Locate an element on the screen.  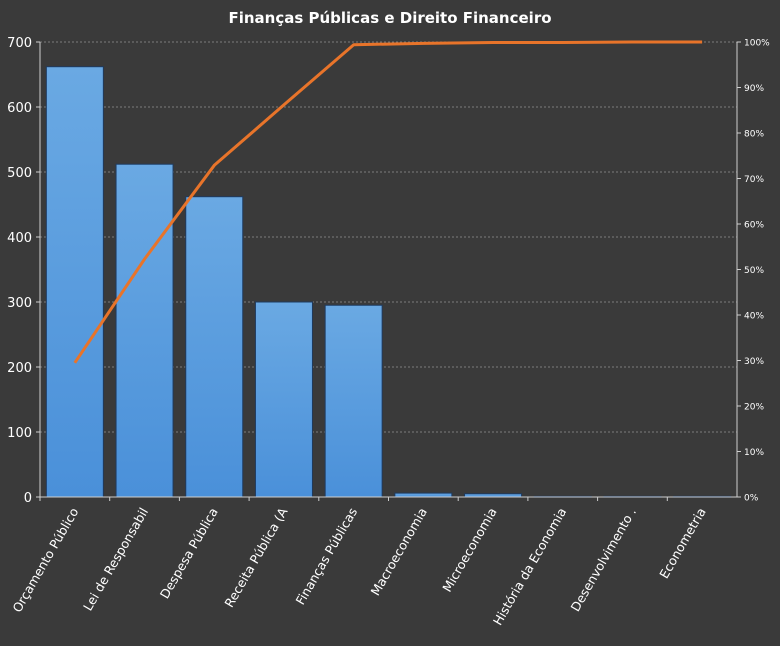
x-tick-label: Macroeconomia is located at coordinates (398, 551).